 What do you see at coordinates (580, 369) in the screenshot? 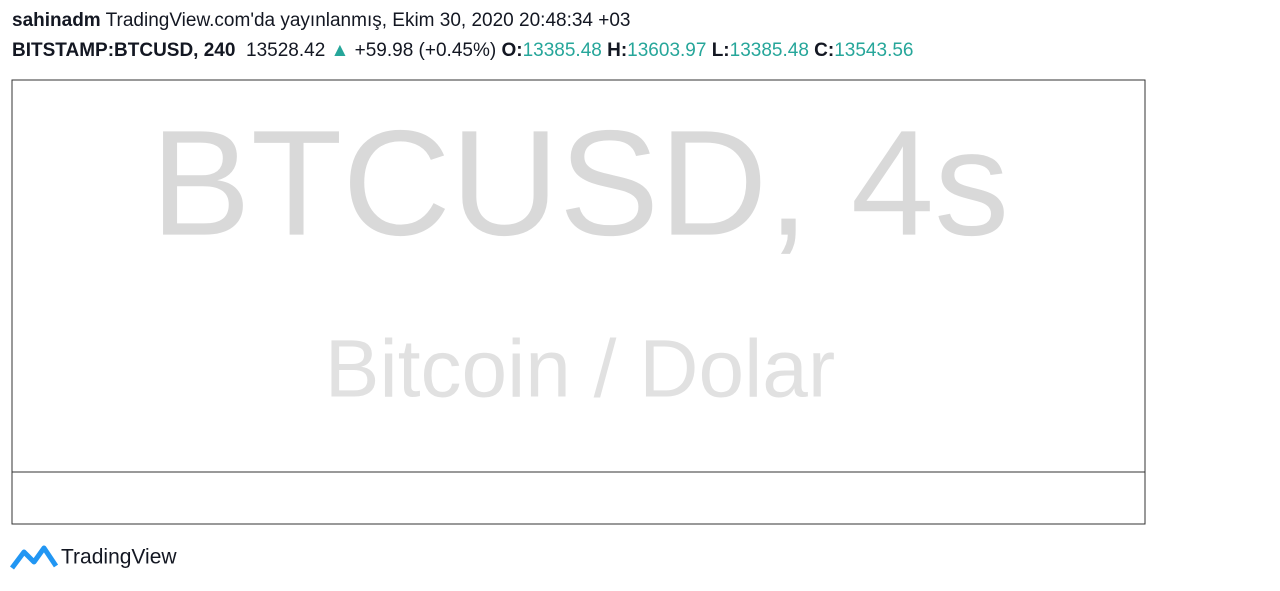
I see `watermark-sub: Bitcoin / Dolar` at bounding box center [580, 369].